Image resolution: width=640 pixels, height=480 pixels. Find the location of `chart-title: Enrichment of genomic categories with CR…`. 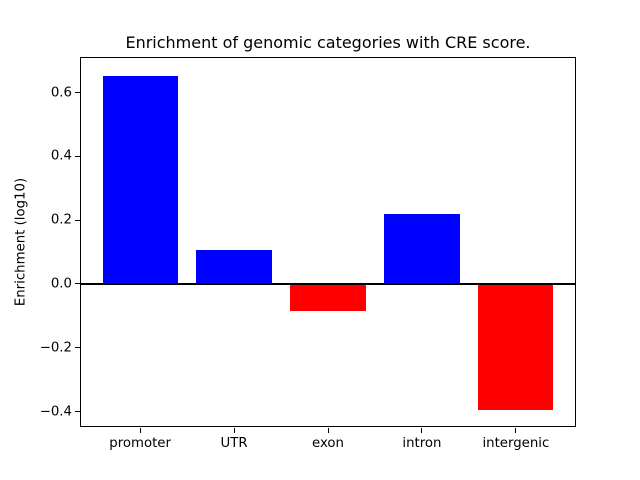

chart-title: Enrichment of genomic categories with CR… is located at coordinates (328, 42).